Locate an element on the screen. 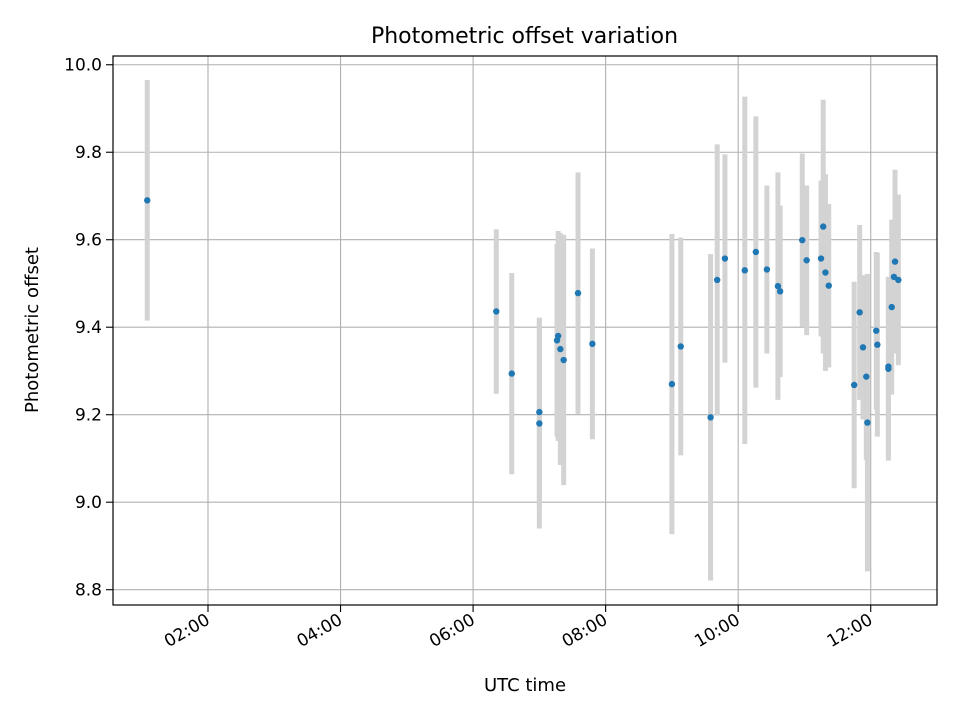  y-axis-label: Photometric offset is located at coordinates (32, 330).